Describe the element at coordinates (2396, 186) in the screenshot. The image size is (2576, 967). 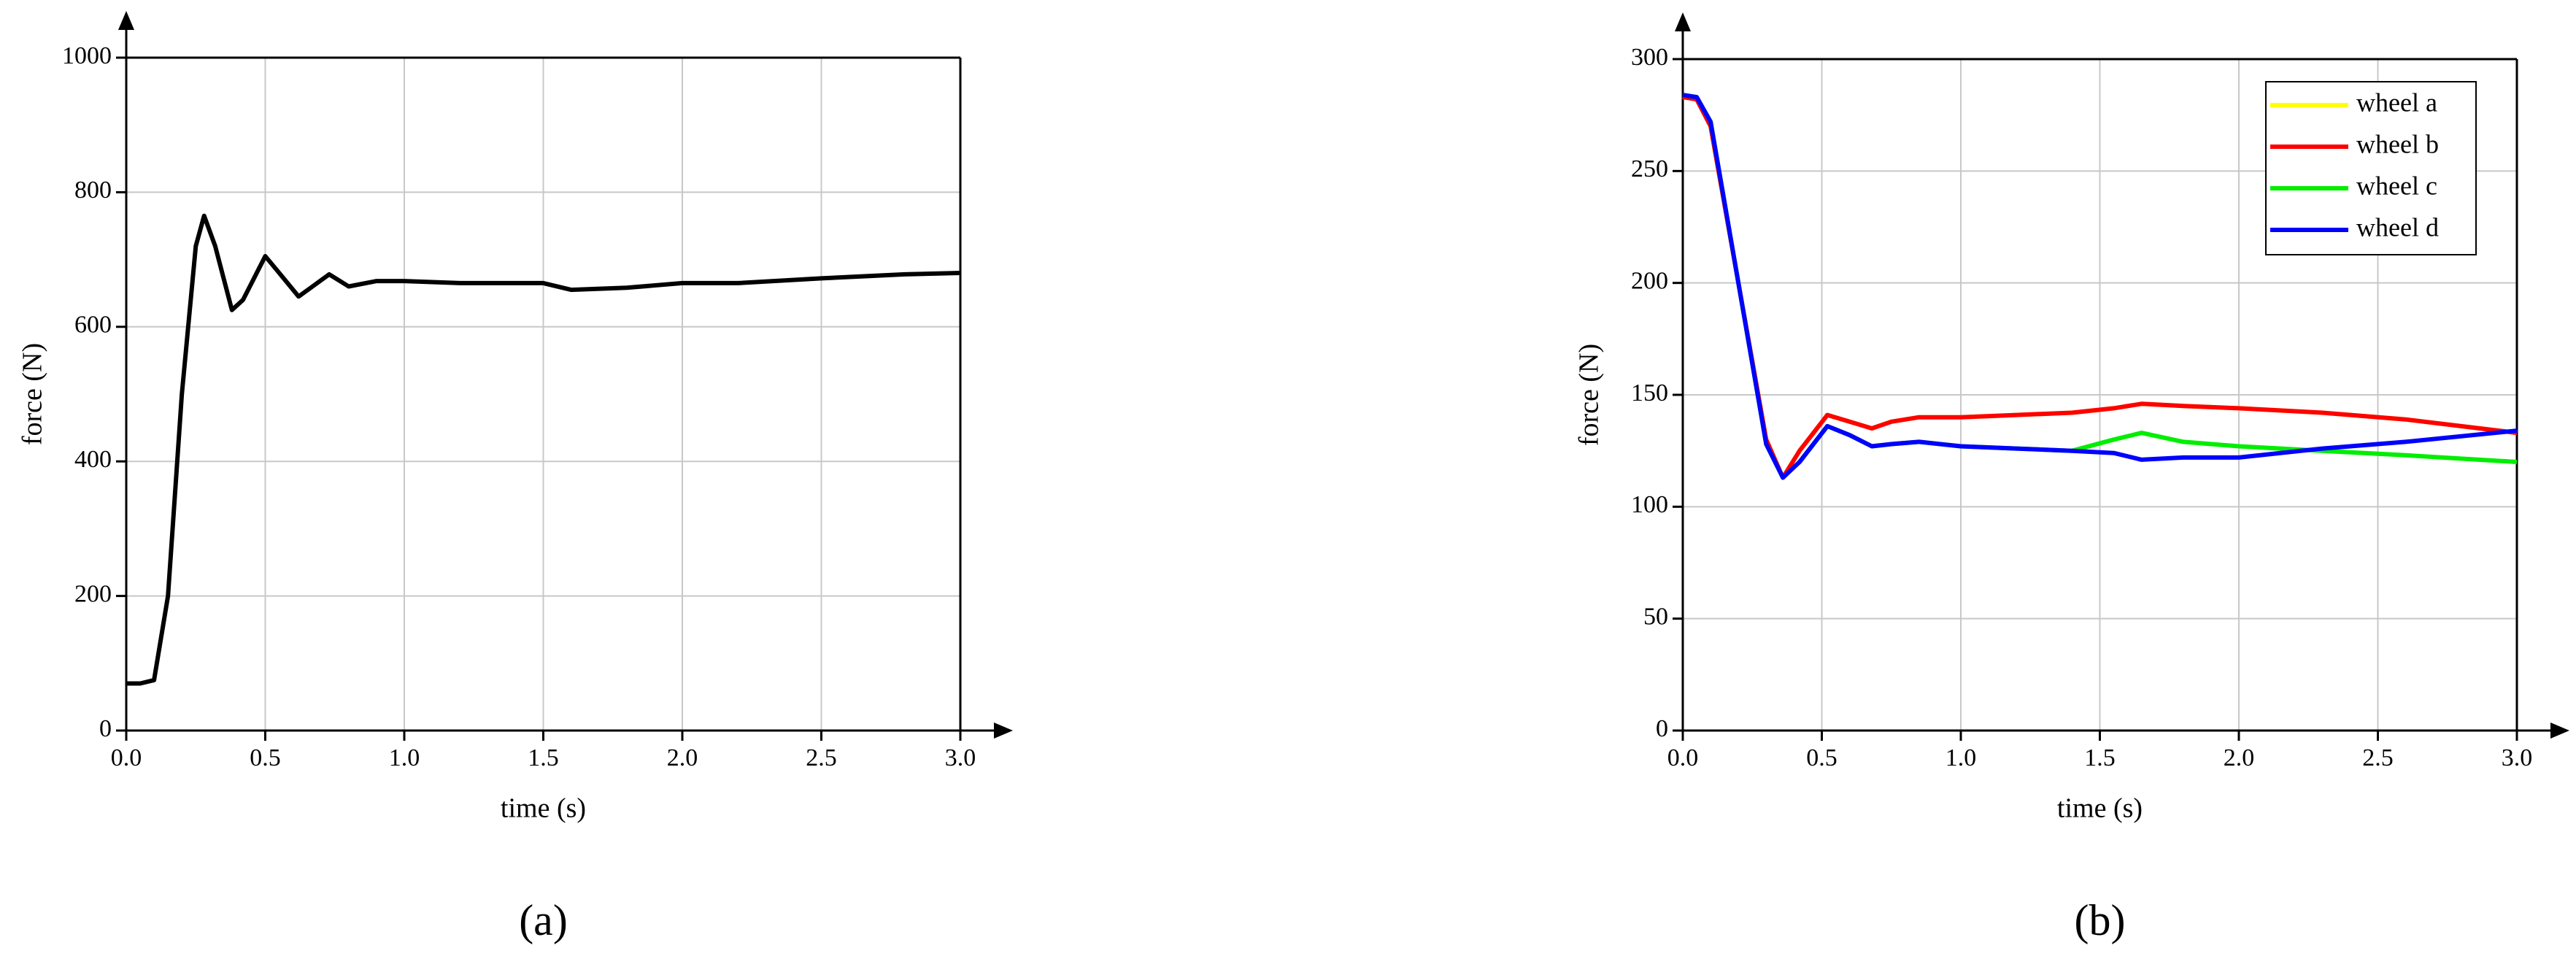
I see `legend-label: wheel c` at that location.